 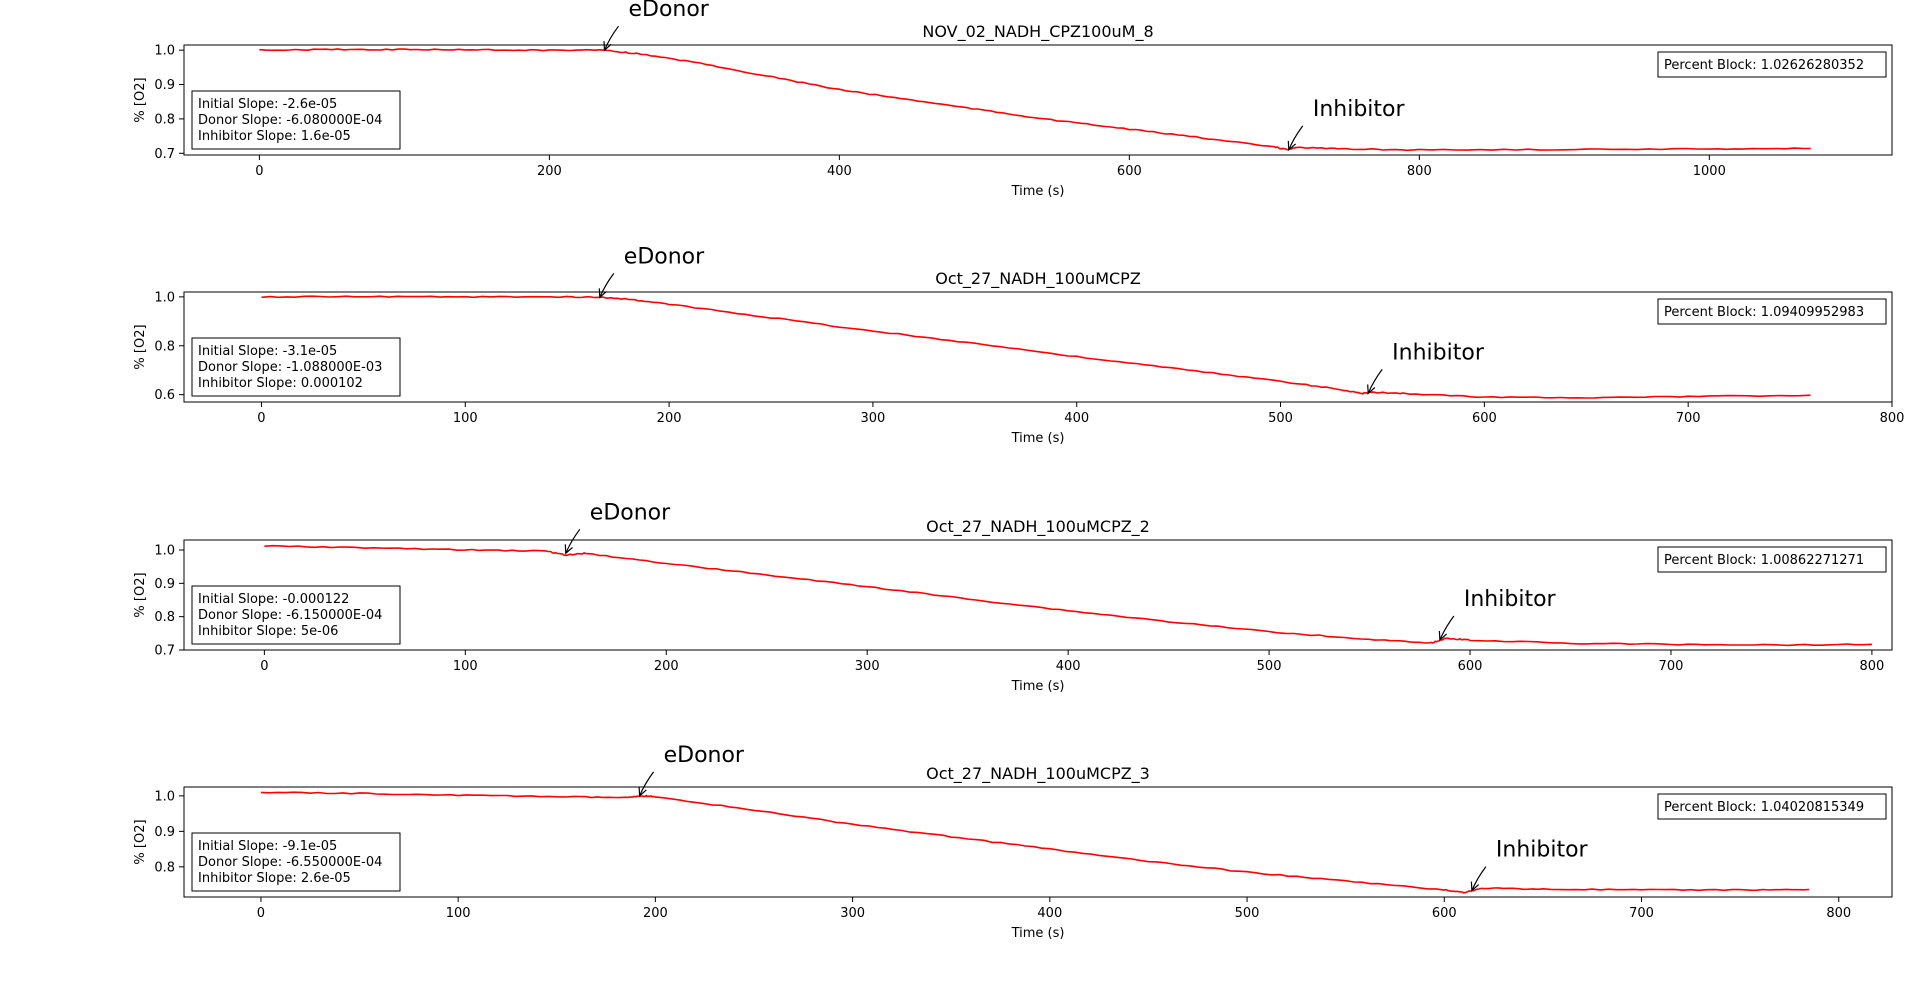 I want to click on y-tick-label: 0.6, so click(x=164, y=395).